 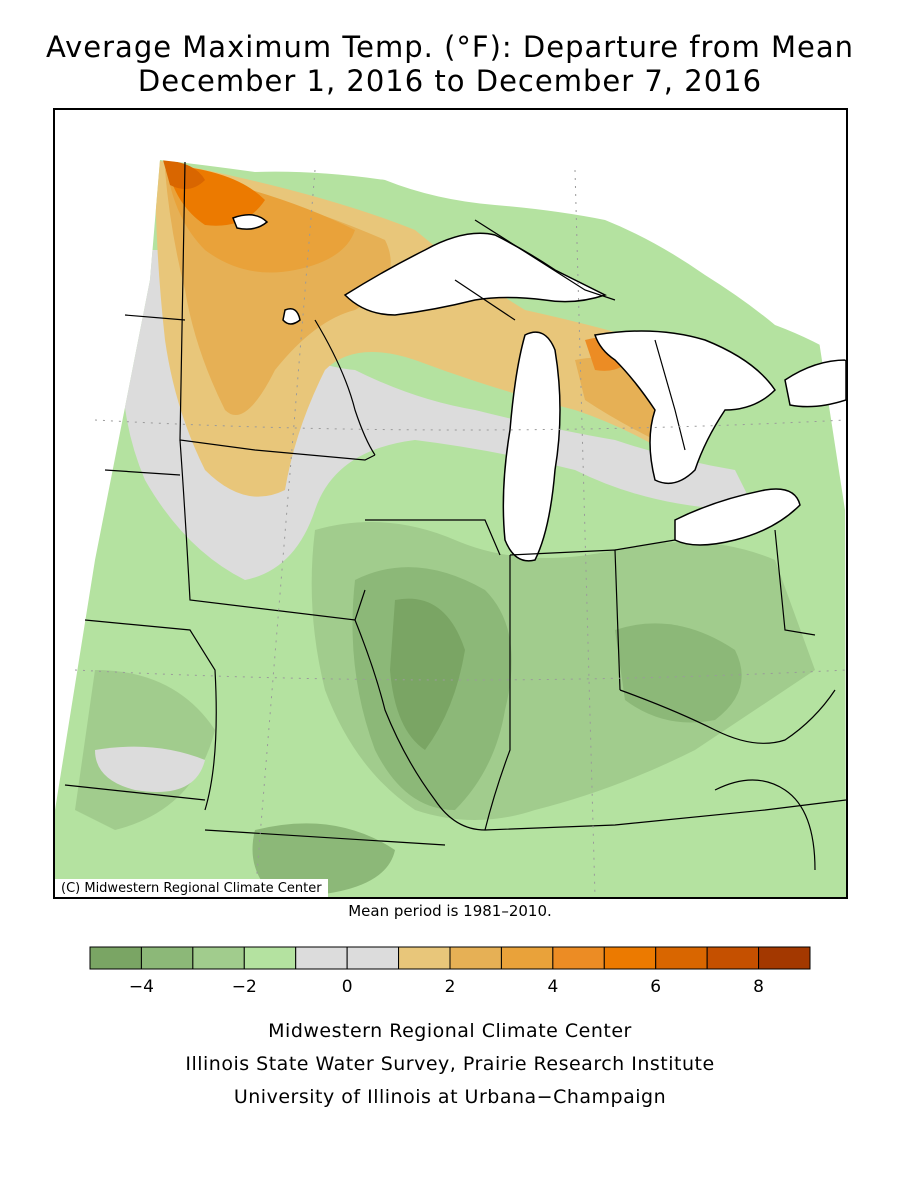 I want to click on zone-minus-4-to-minus-3-south, so click(x=323, y=860).